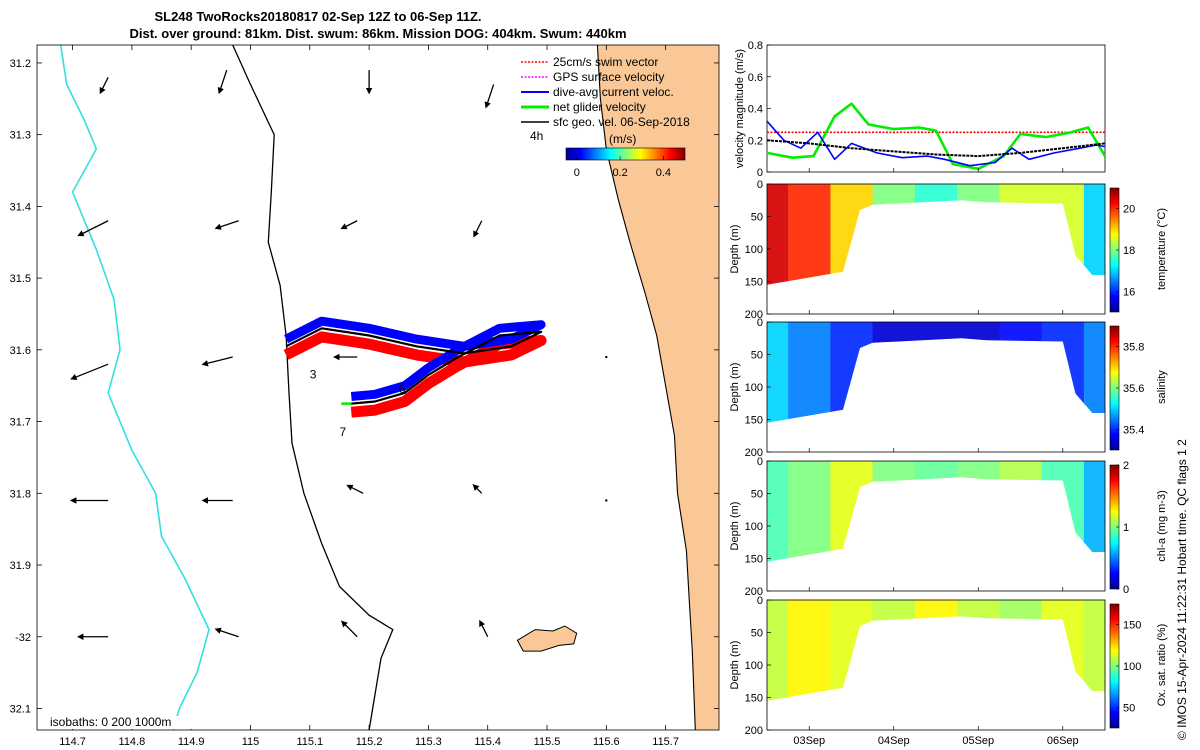 This screenshot has width=1200, height=750. I want to click on swim-vector-swath, so click(415, 374).